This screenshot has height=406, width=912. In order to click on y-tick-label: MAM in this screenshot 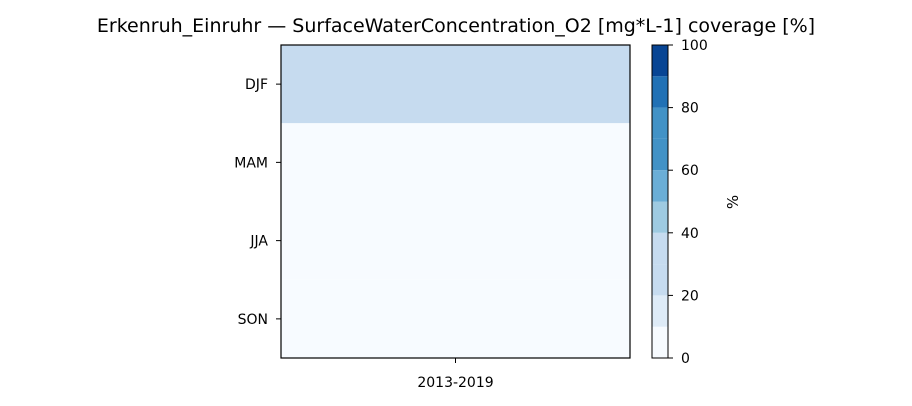, I will do `click(251, 163)`.